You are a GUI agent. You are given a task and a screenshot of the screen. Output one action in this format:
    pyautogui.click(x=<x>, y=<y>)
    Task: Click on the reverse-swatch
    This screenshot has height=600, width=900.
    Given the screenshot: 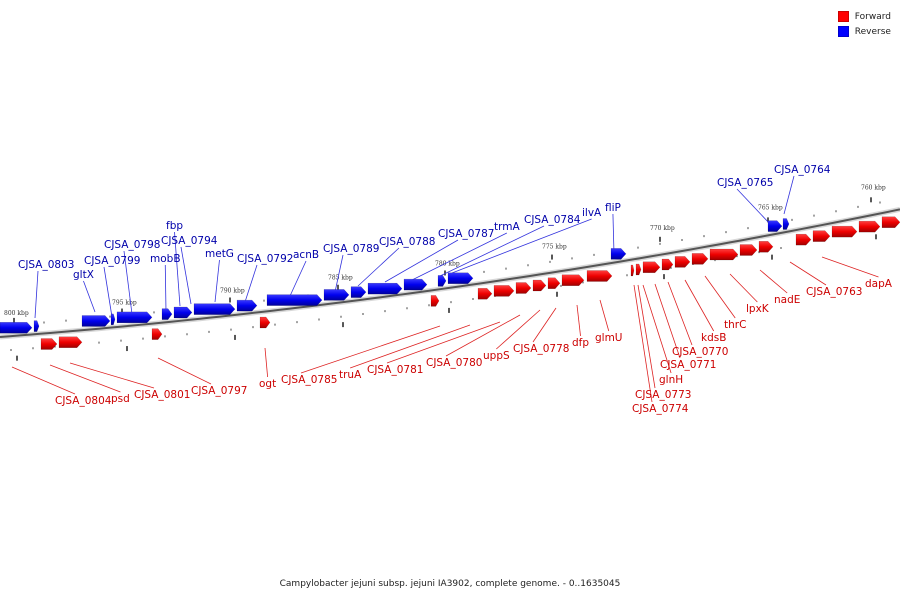 What is the action you would take?
    pyautogui.click(x=843, y=31)
    